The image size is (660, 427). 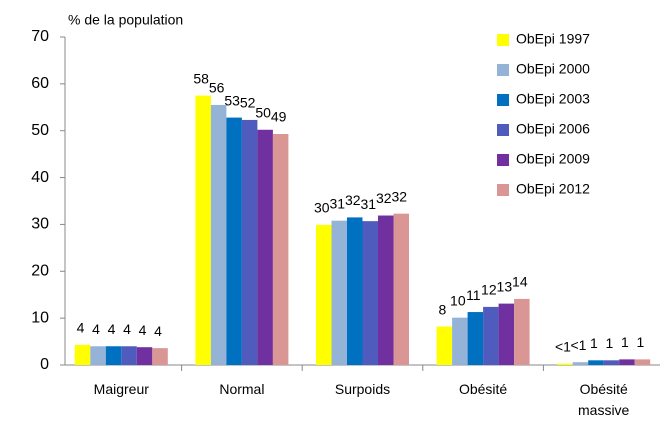 I want to click on y-axis-label: % de la population, so click(x=125, y=20).